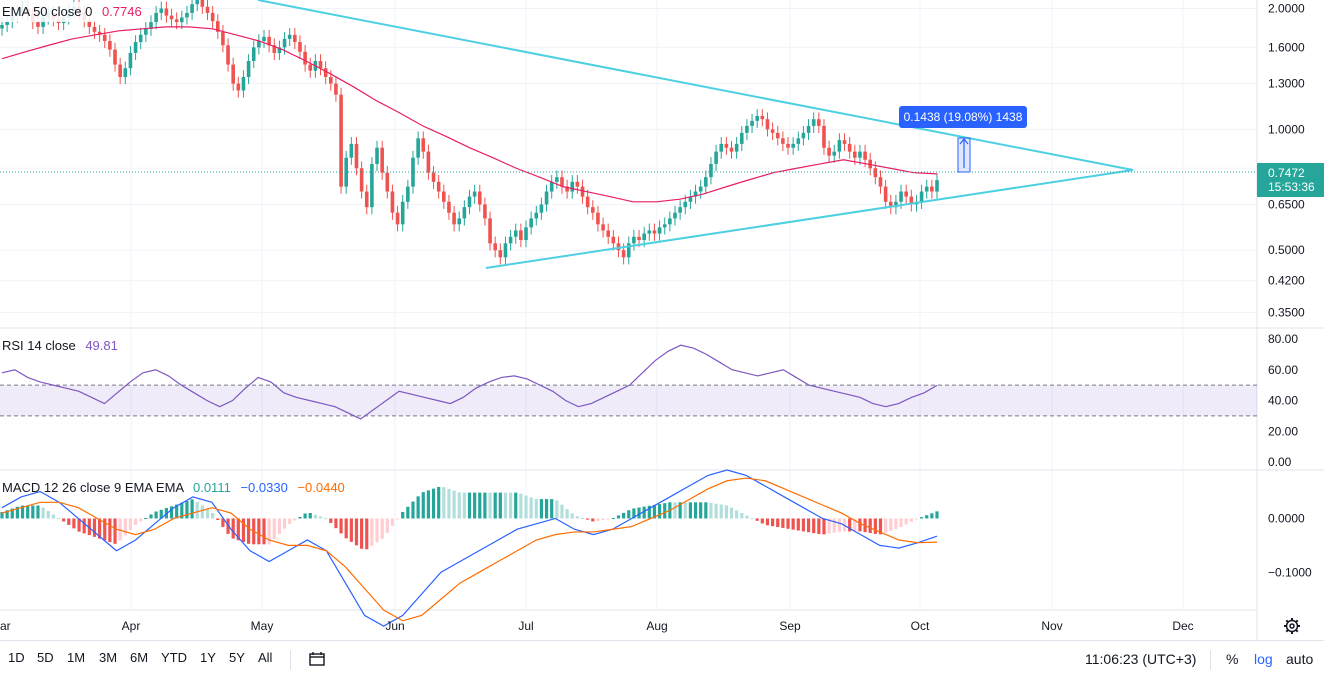 Image resolution: width=1324 pixels, height=681 pixels. What do you see at coordinates (16, 657) in the screenshot?
I see `range-button-1d: 1D` at bounding box center [16, 657].